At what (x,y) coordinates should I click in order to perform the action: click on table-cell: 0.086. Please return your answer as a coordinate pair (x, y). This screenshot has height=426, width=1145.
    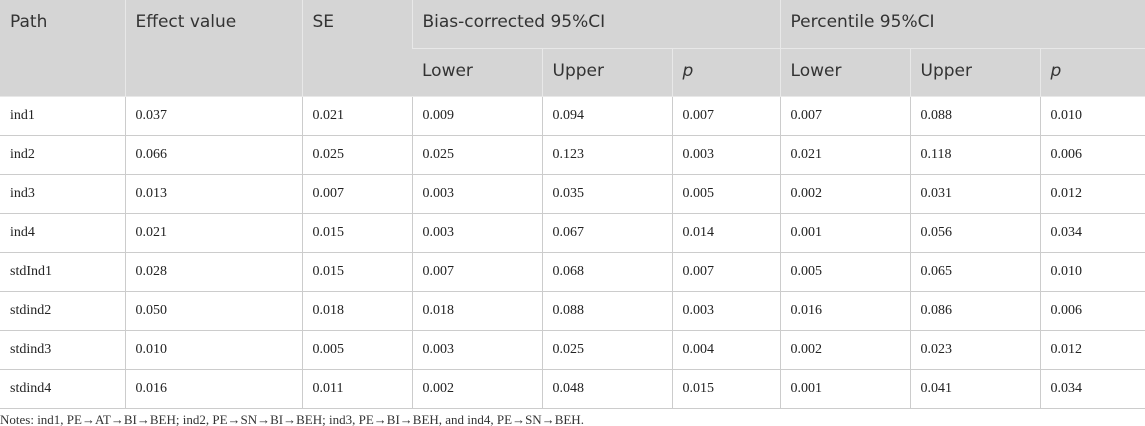
    Looking at the image, I should click on (975, 311).